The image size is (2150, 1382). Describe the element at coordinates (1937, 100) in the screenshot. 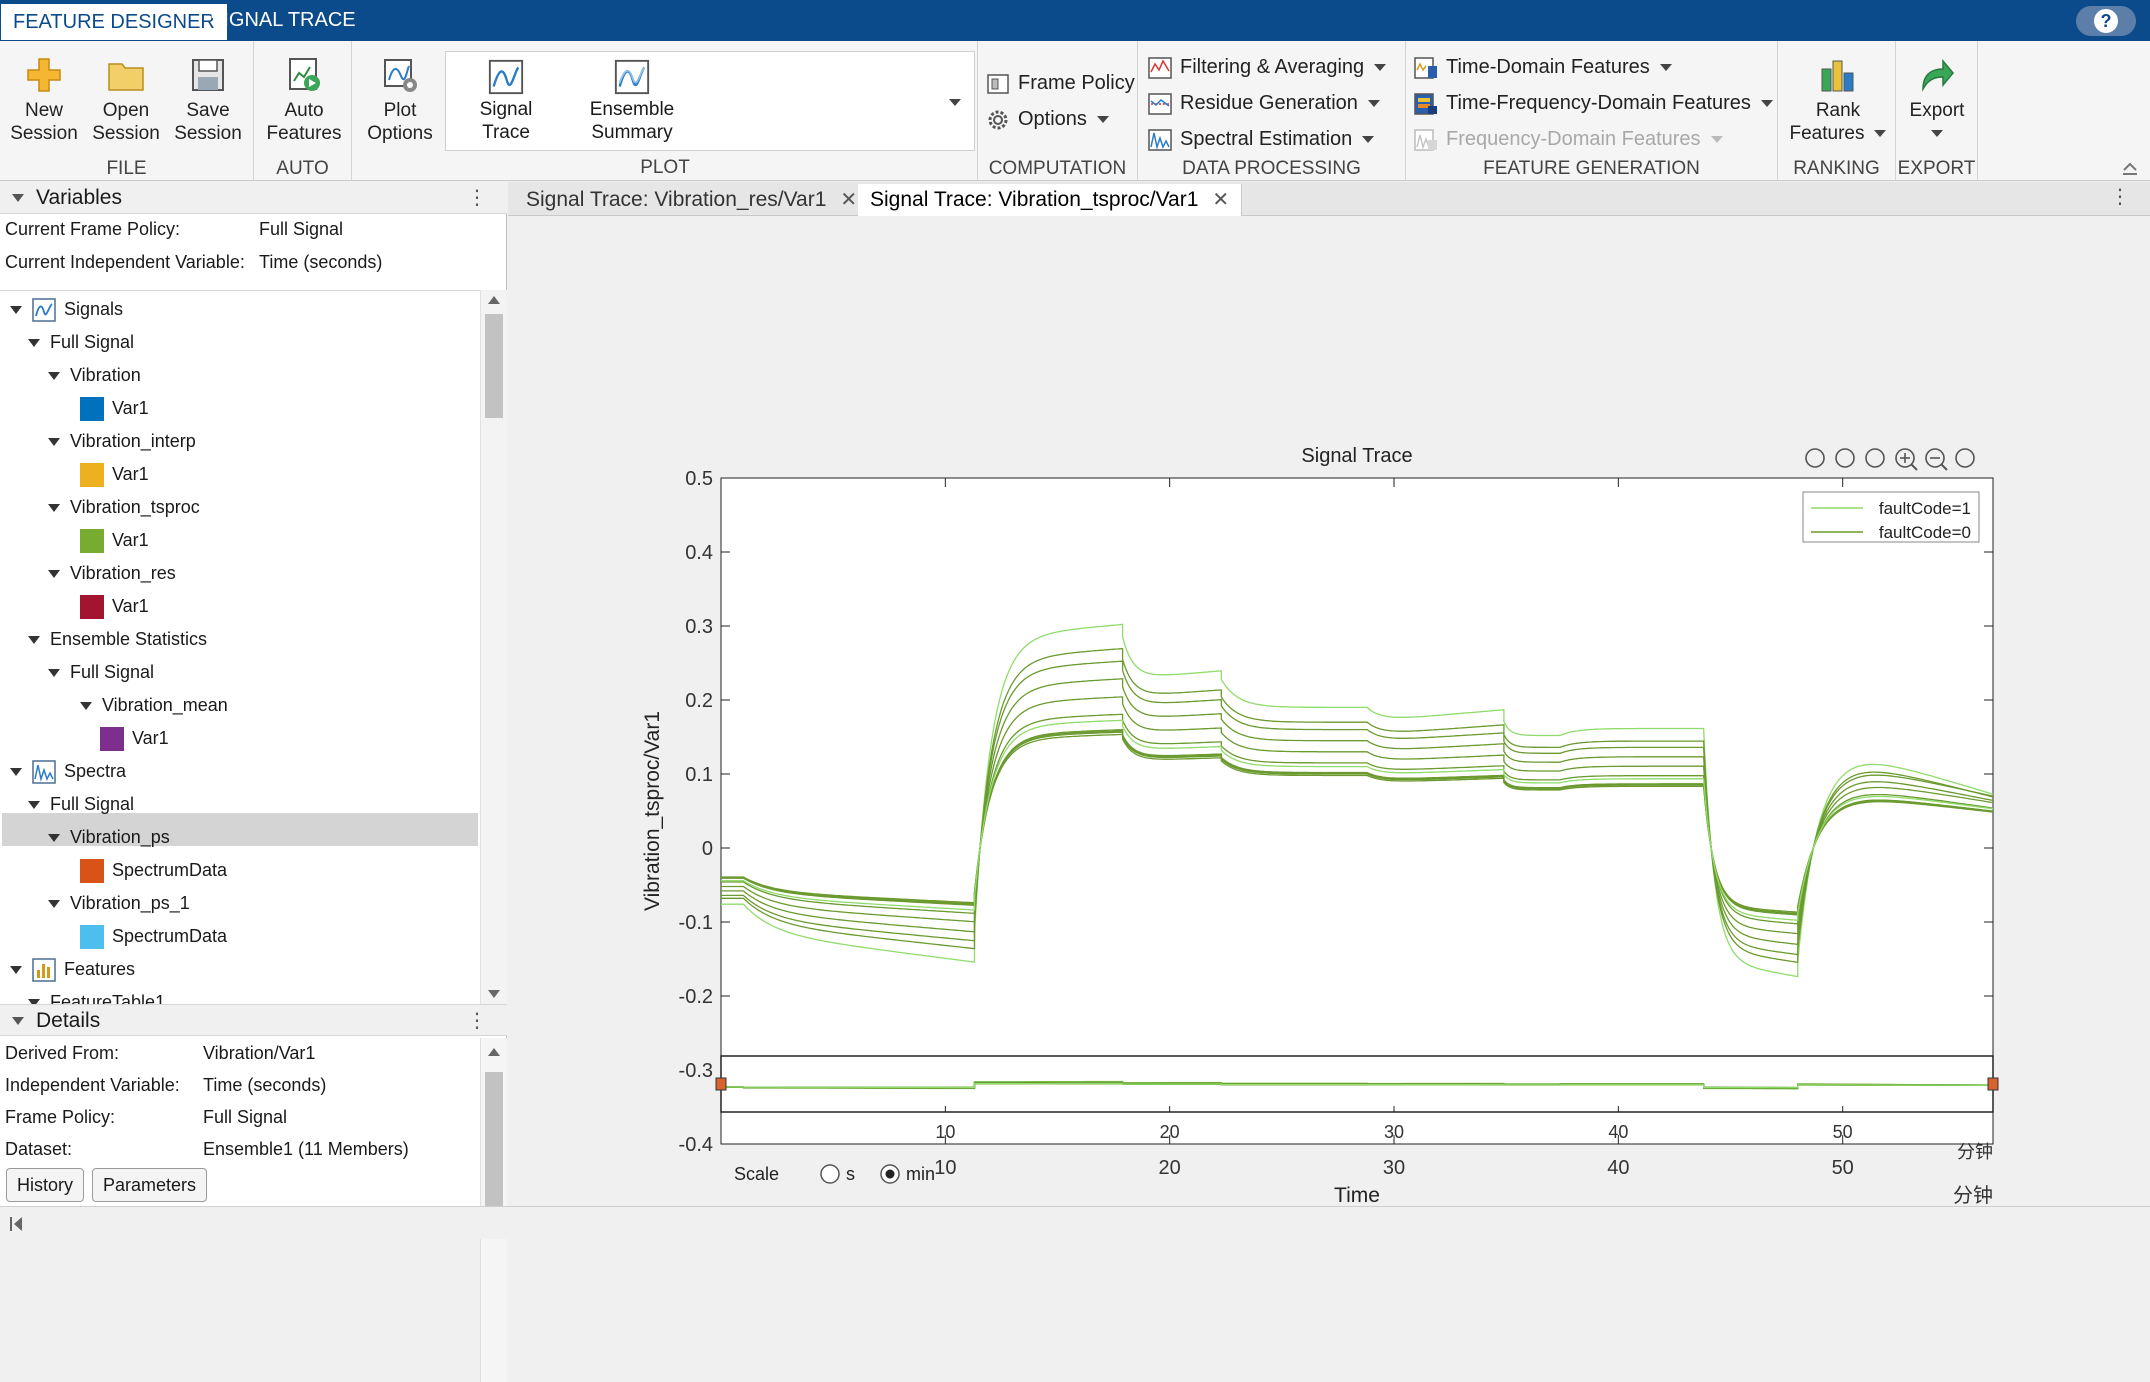

I see `export-button: Export` at that location.